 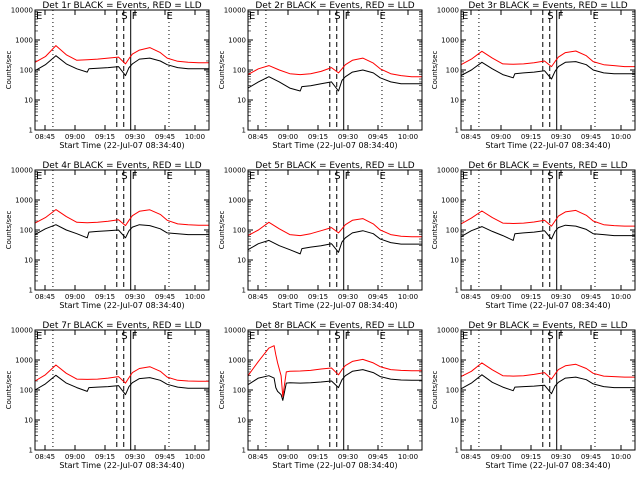 What do you see at coordinates (121, 6) in the screenshot?
I see `panel-title: Det 1r BLACK = Events, RED = LLD` at bounding box center [121, 6].